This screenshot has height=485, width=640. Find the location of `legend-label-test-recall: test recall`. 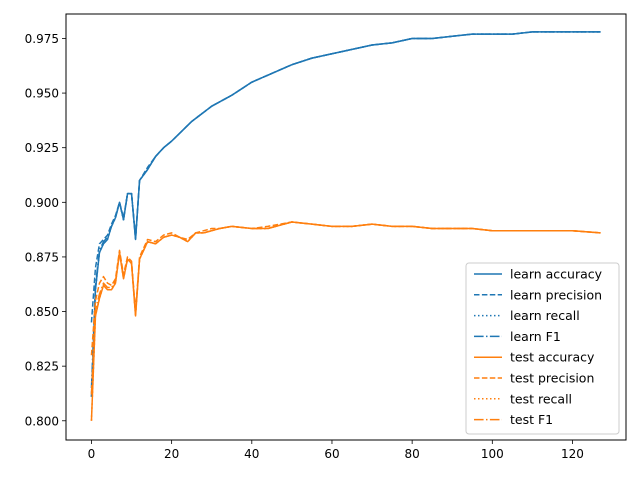

legend-label-test-recall: test recall is located at coordinates (541, 398).